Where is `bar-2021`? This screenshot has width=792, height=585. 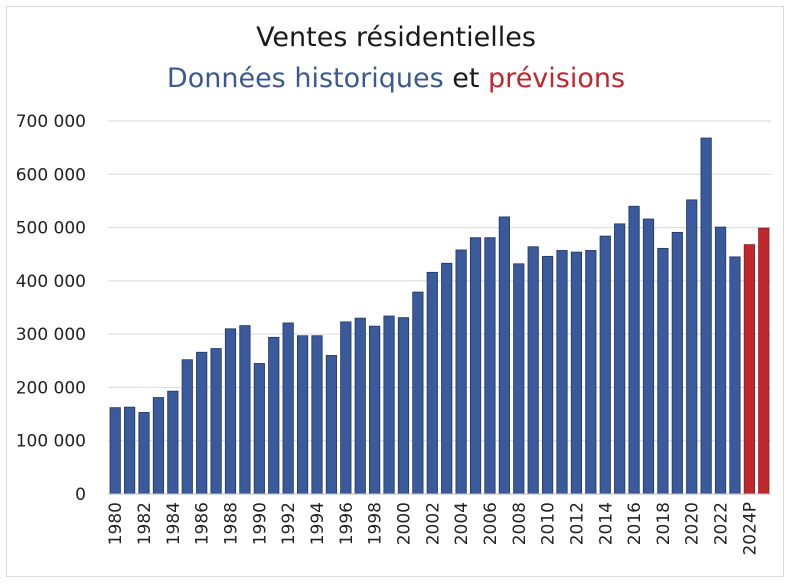 bar-2021 is located at coordinates (706, 316).